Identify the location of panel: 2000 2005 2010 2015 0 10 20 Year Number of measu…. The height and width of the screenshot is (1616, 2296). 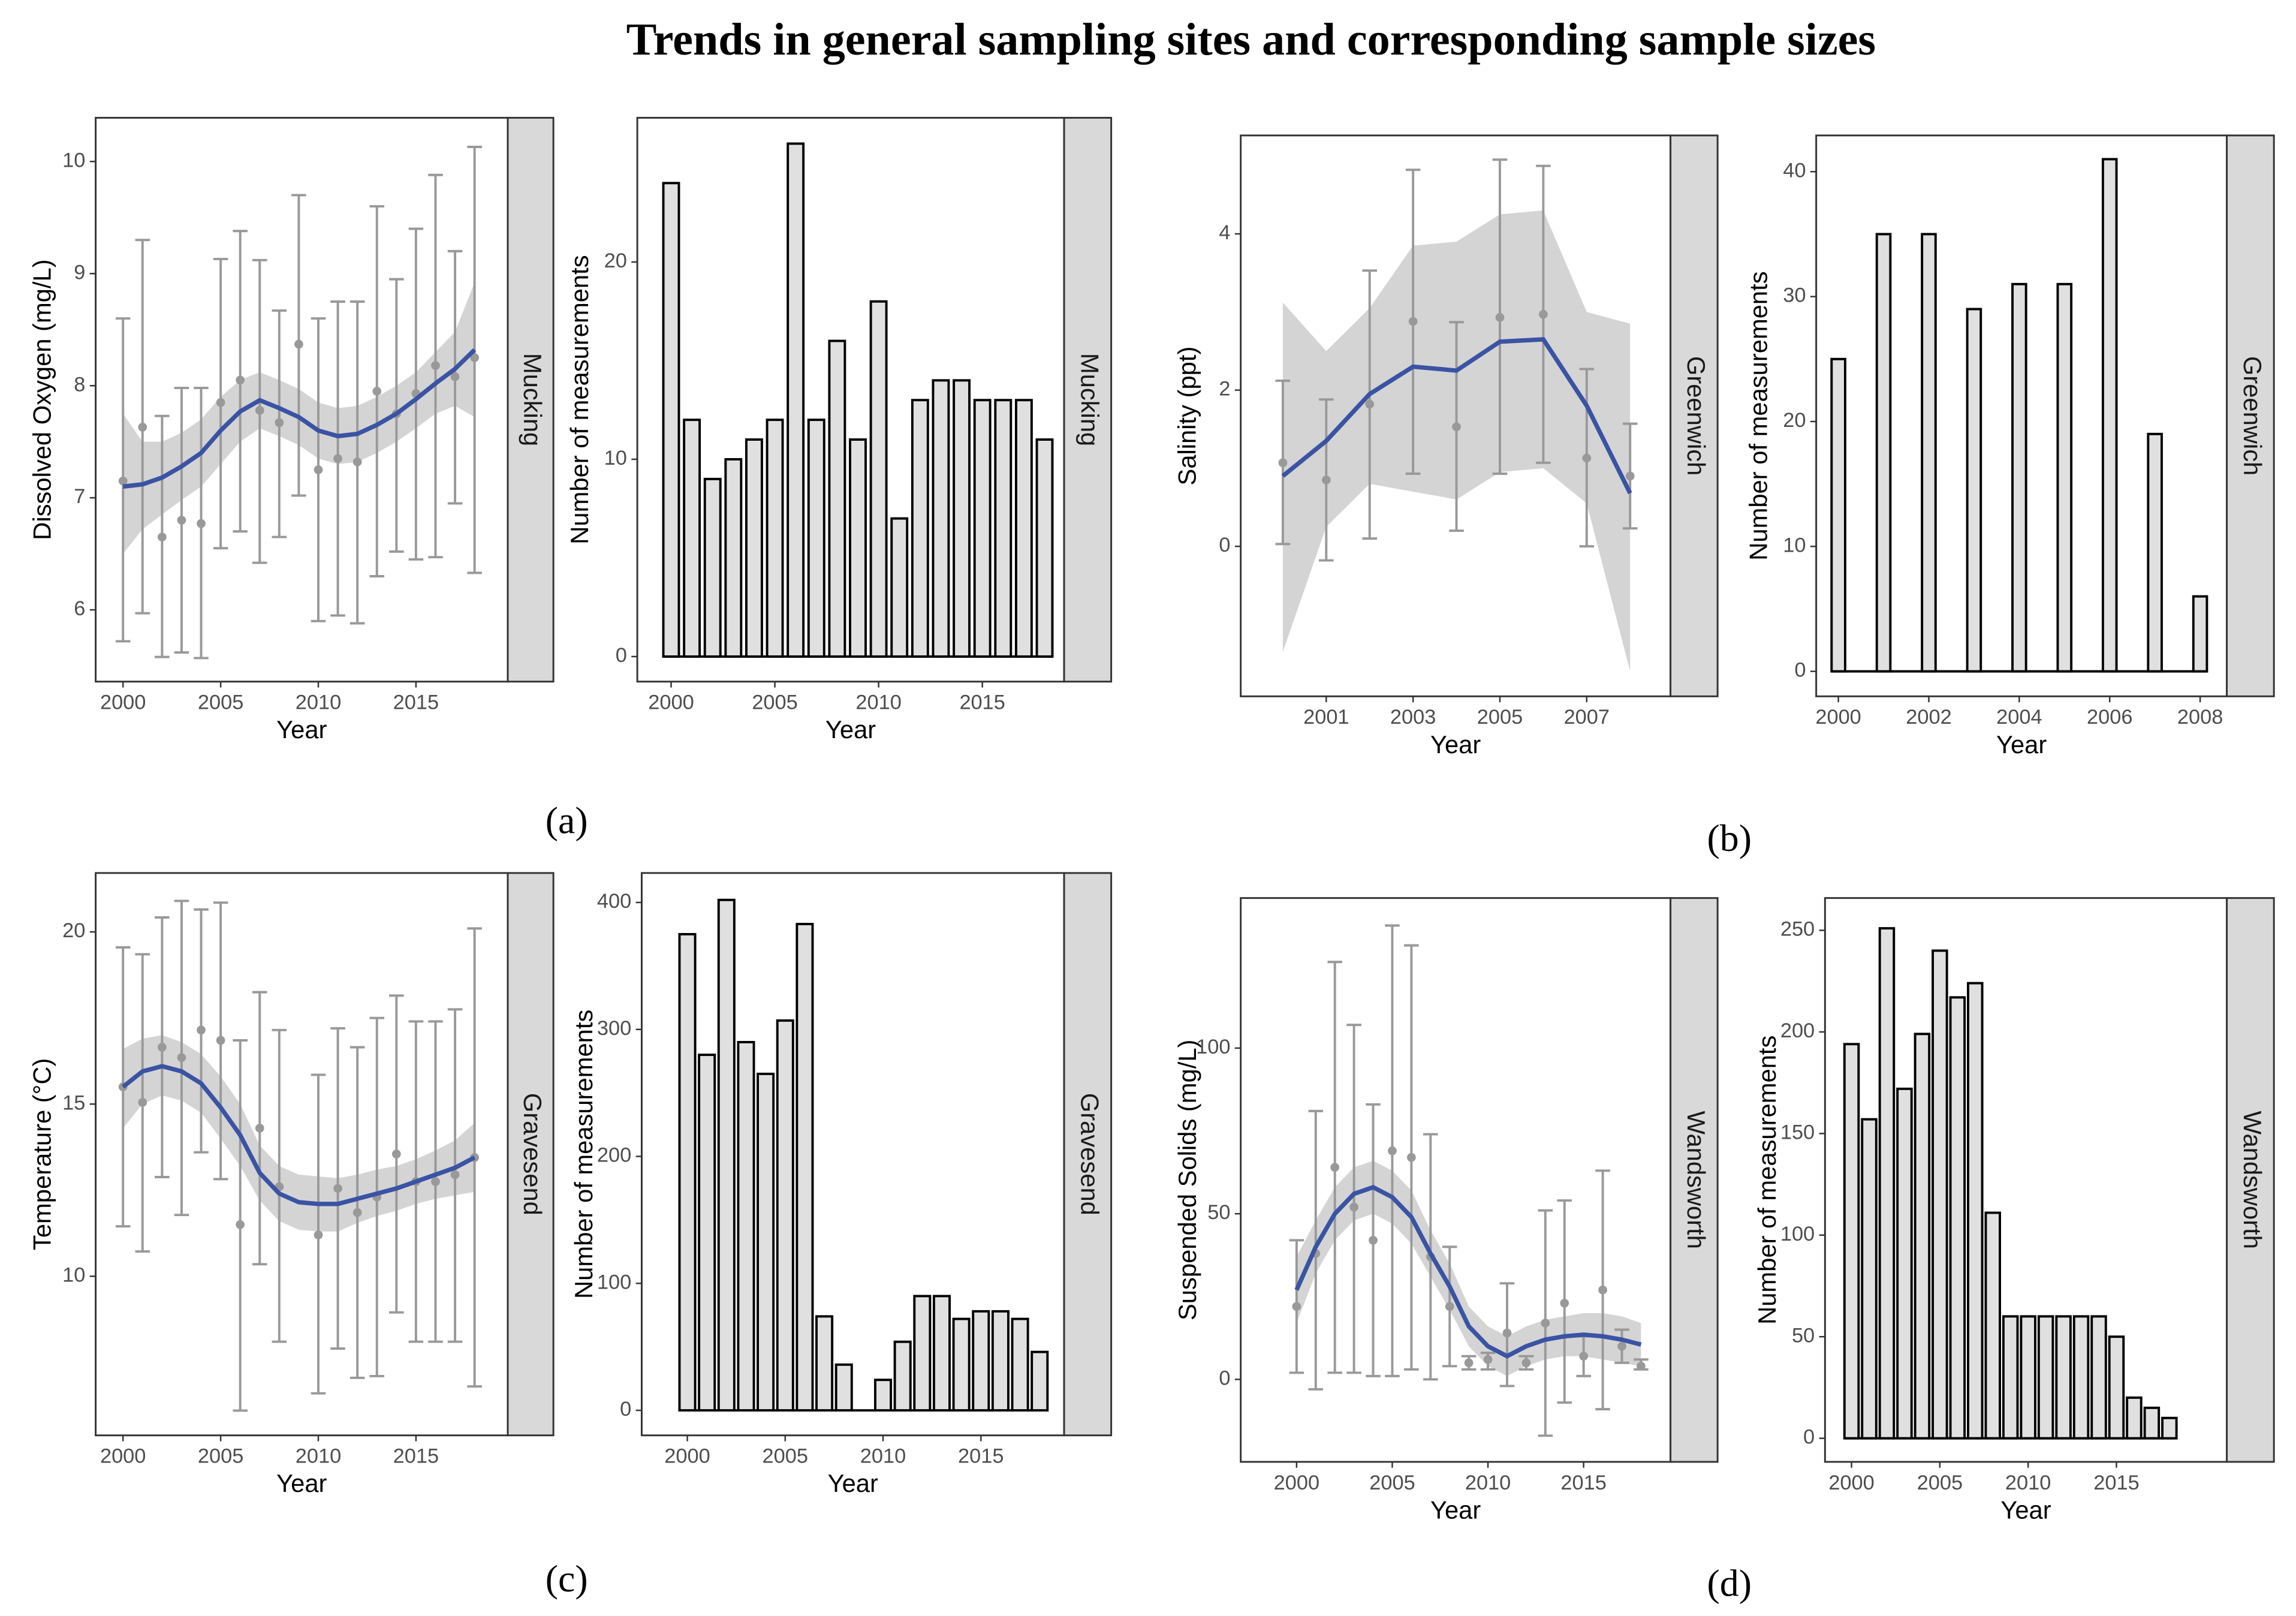
(839, 430).